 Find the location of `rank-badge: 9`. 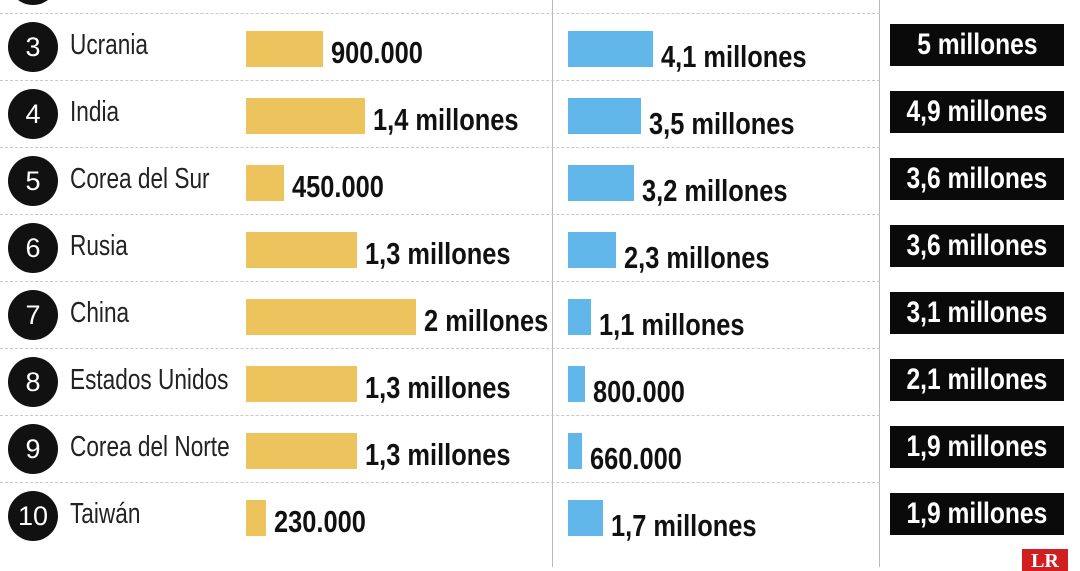

rank-badge: 9 is located at coordinates (33, 449).